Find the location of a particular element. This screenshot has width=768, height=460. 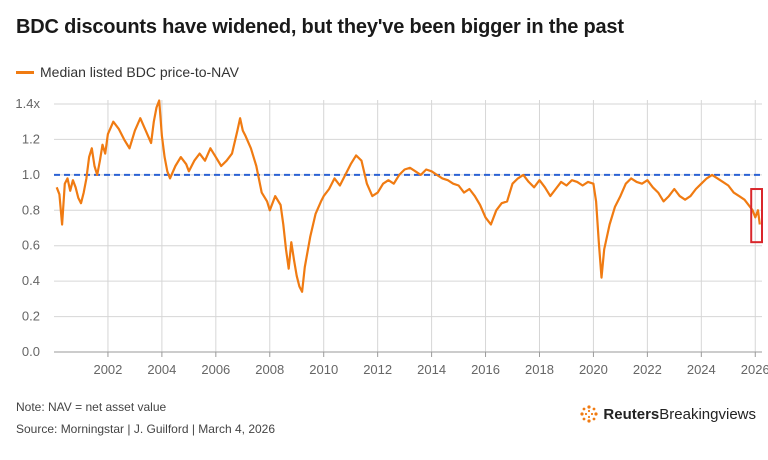

y-tick-label: 0.6 is located at coordinates (31, 245).